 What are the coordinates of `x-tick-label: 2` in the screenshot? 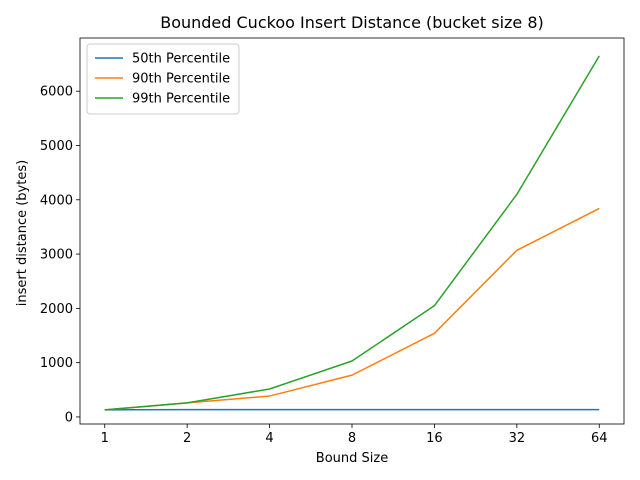 It's located at (187, 438).